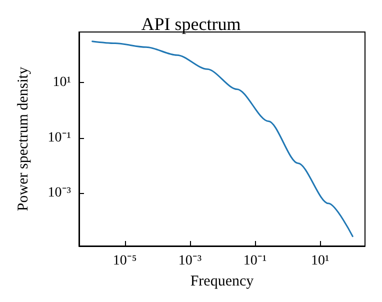  Describe the element at coordinates (59, 138) in the screenshot. I see `y-tick-label: 10⁻¹` at that location.